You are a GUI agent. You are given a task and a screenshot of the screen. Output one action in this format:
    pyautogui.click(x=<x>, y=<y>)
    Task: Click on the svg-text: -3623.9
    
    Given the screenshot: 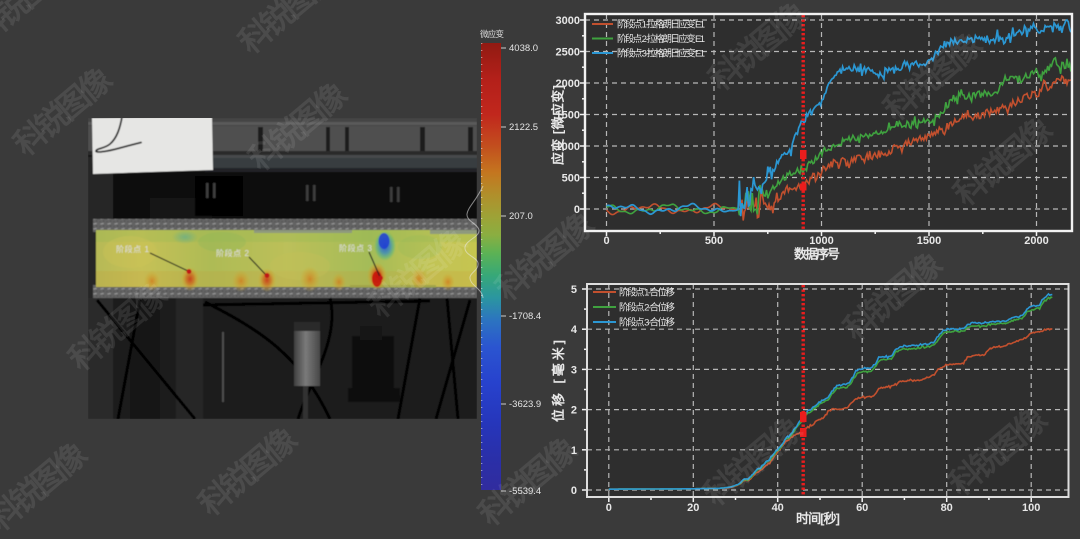 What is the action you would take?
    pyautogui.click(x=525, y=404)
    